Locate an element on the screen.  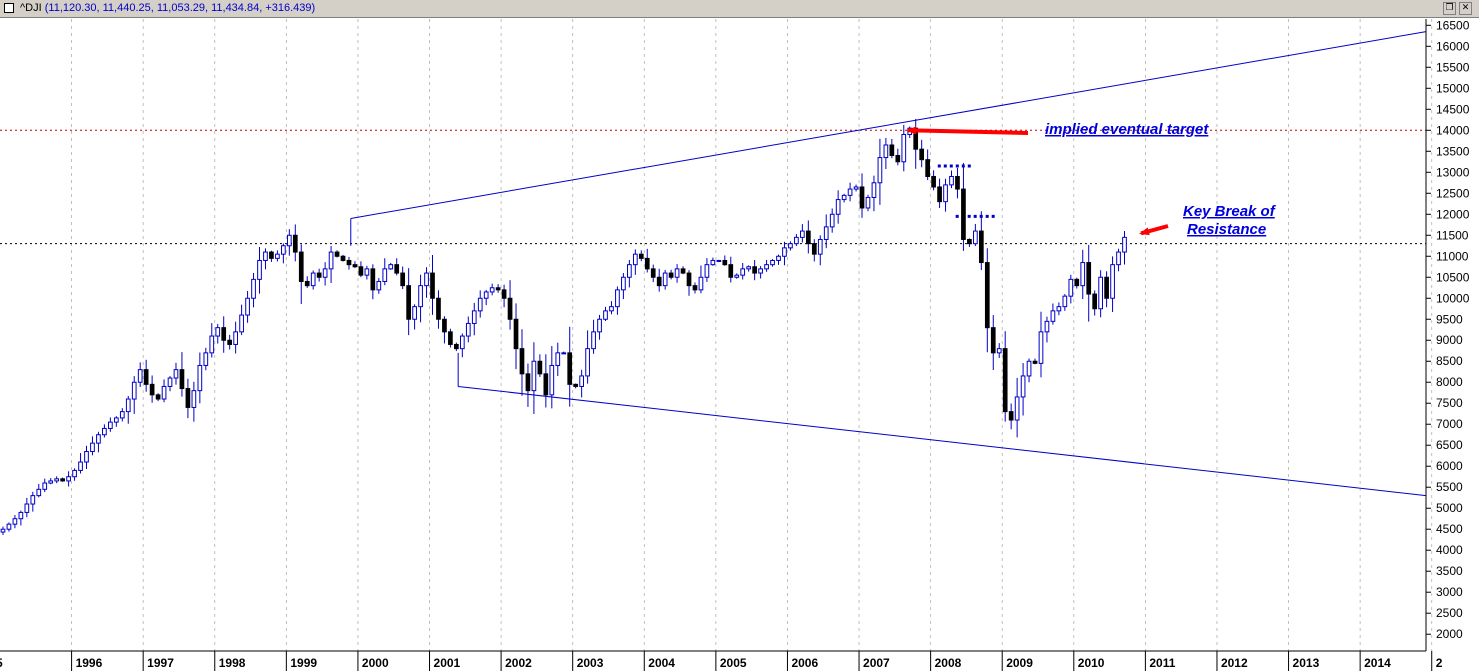
annotation-label: implied eventual target is located at coordinates (1127, 129).